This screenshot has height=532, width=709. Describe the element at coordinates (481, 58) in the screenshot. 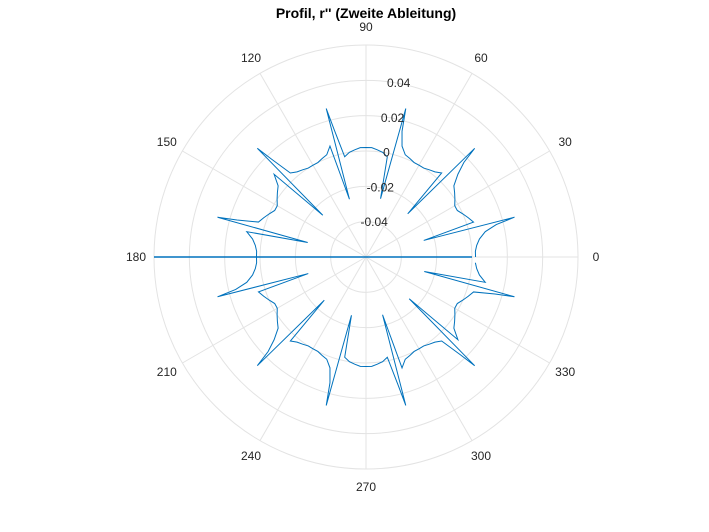

I see `theta-tick-label: 60` at that location.